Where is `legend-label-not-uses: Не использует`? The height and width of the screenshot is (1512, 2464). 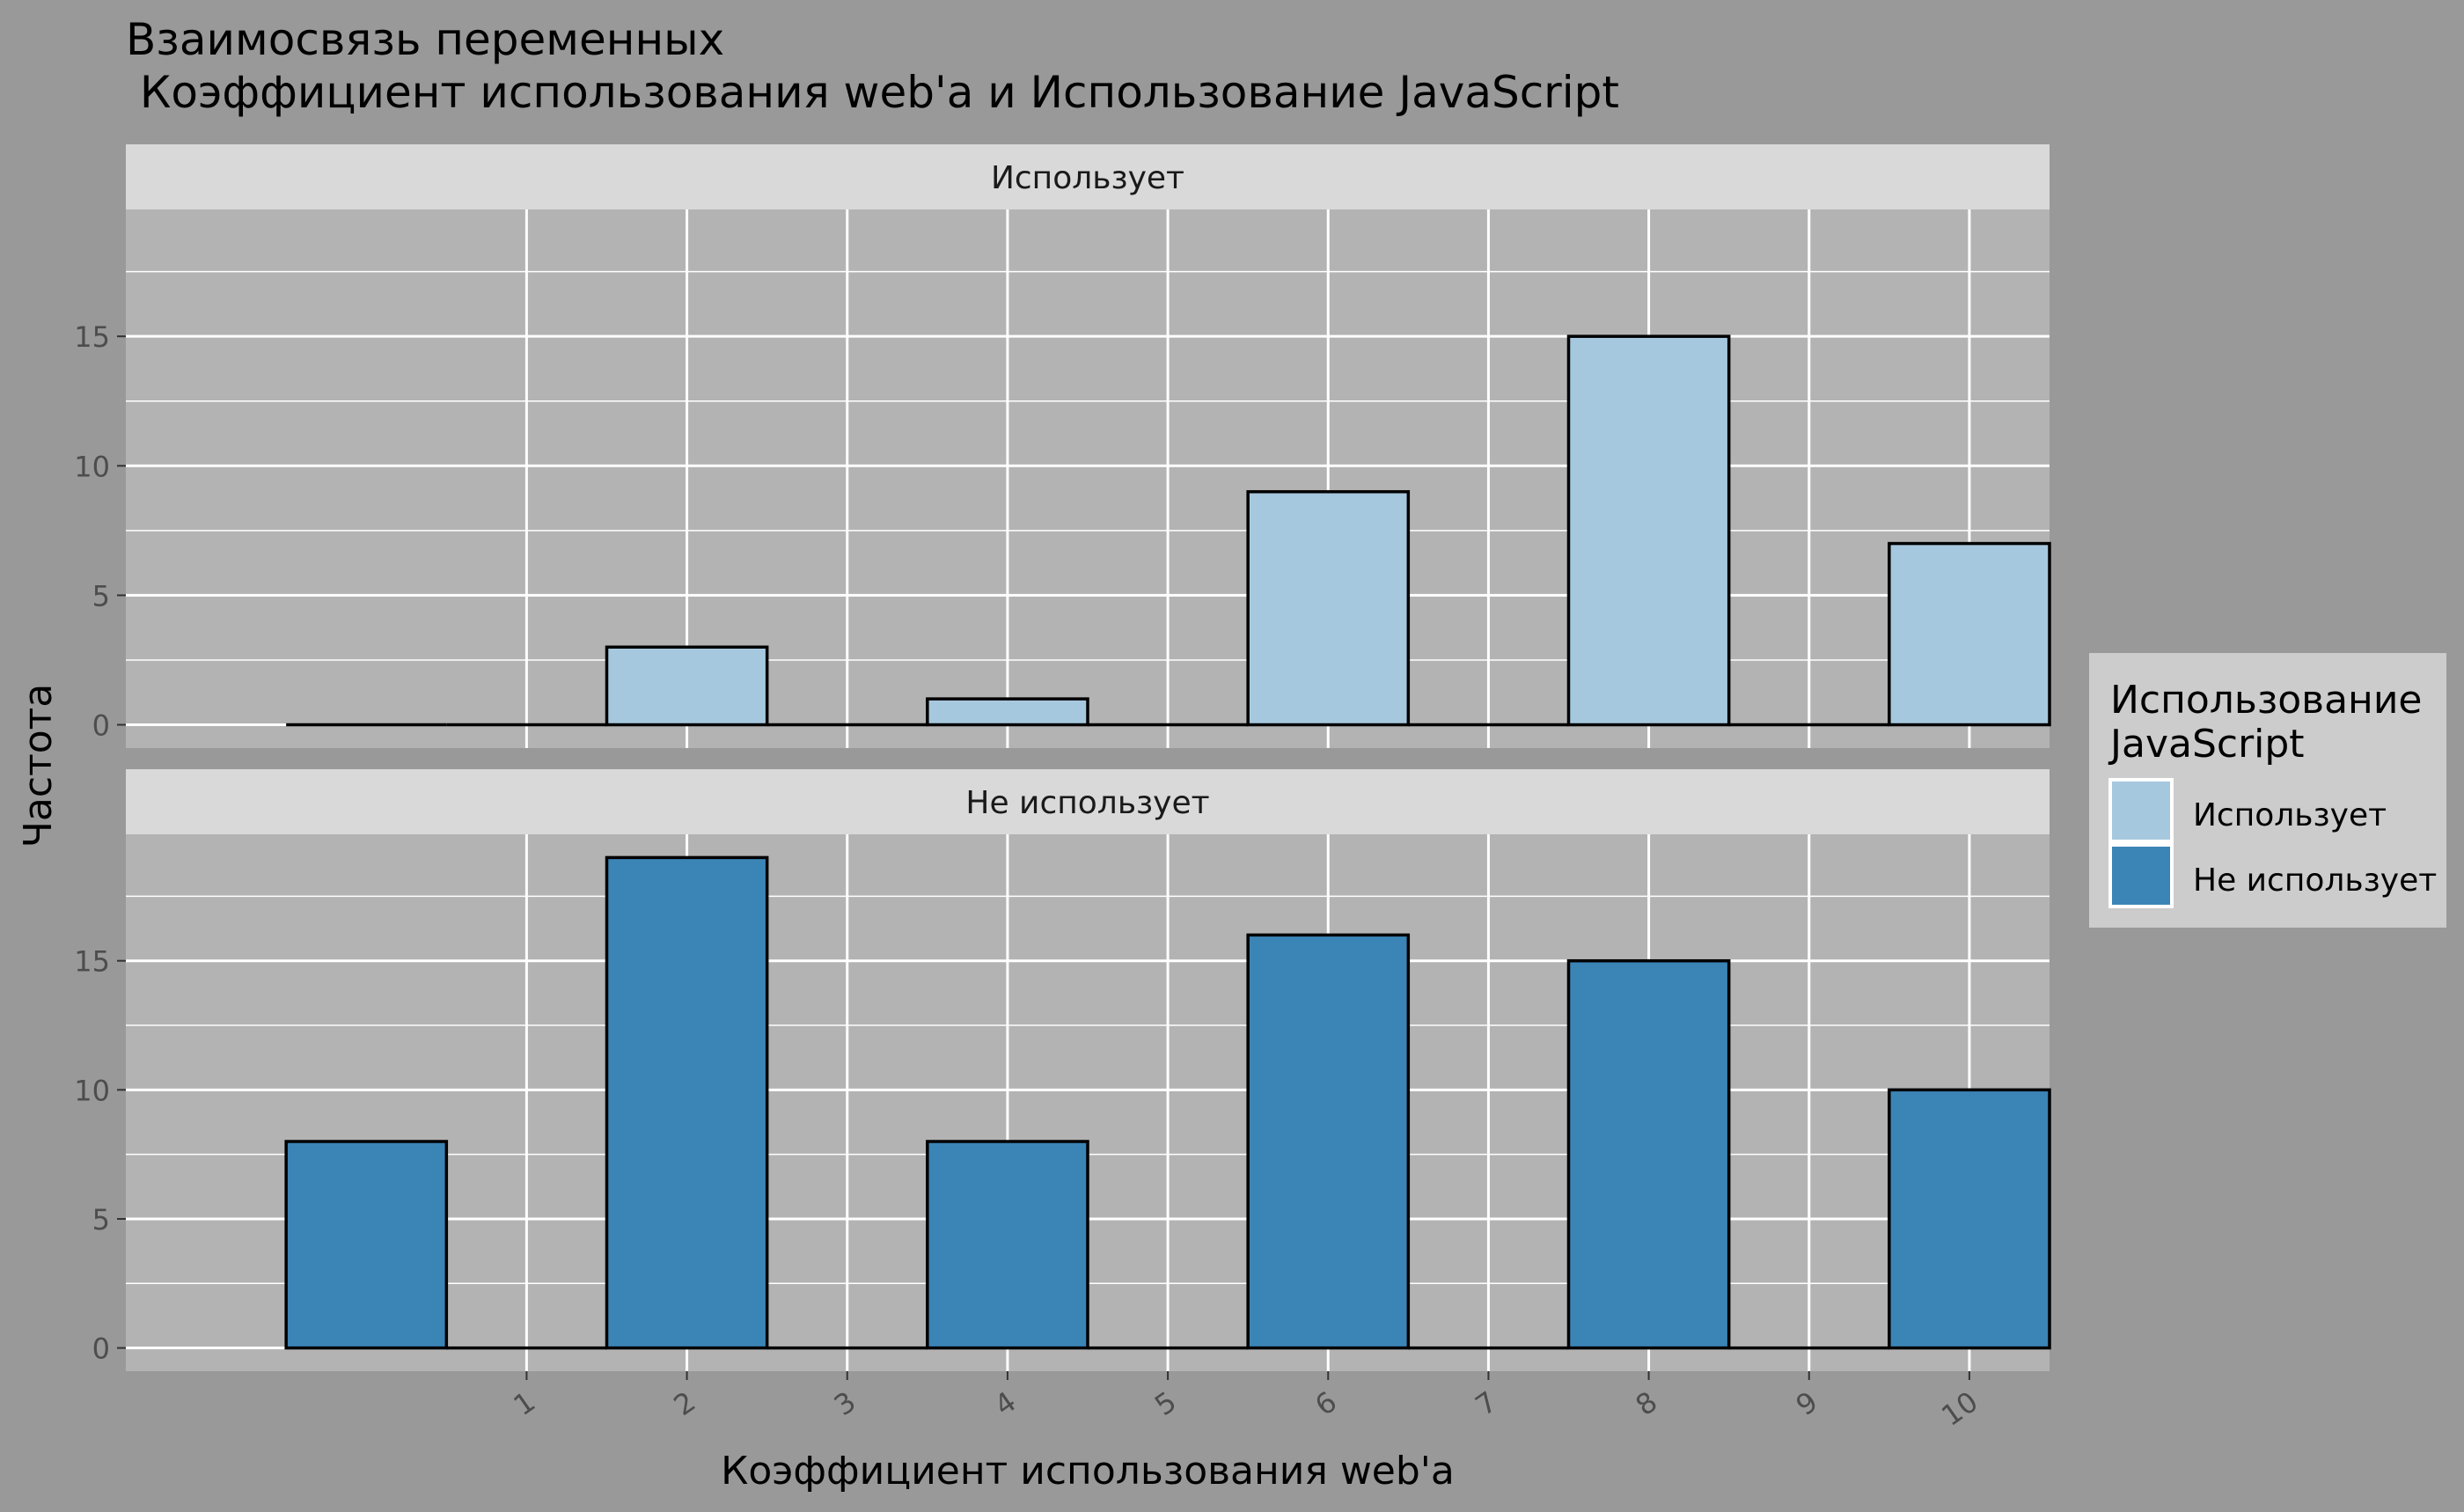 legend-label-not-uses: Не использует is located at coordinates (2315, 880).